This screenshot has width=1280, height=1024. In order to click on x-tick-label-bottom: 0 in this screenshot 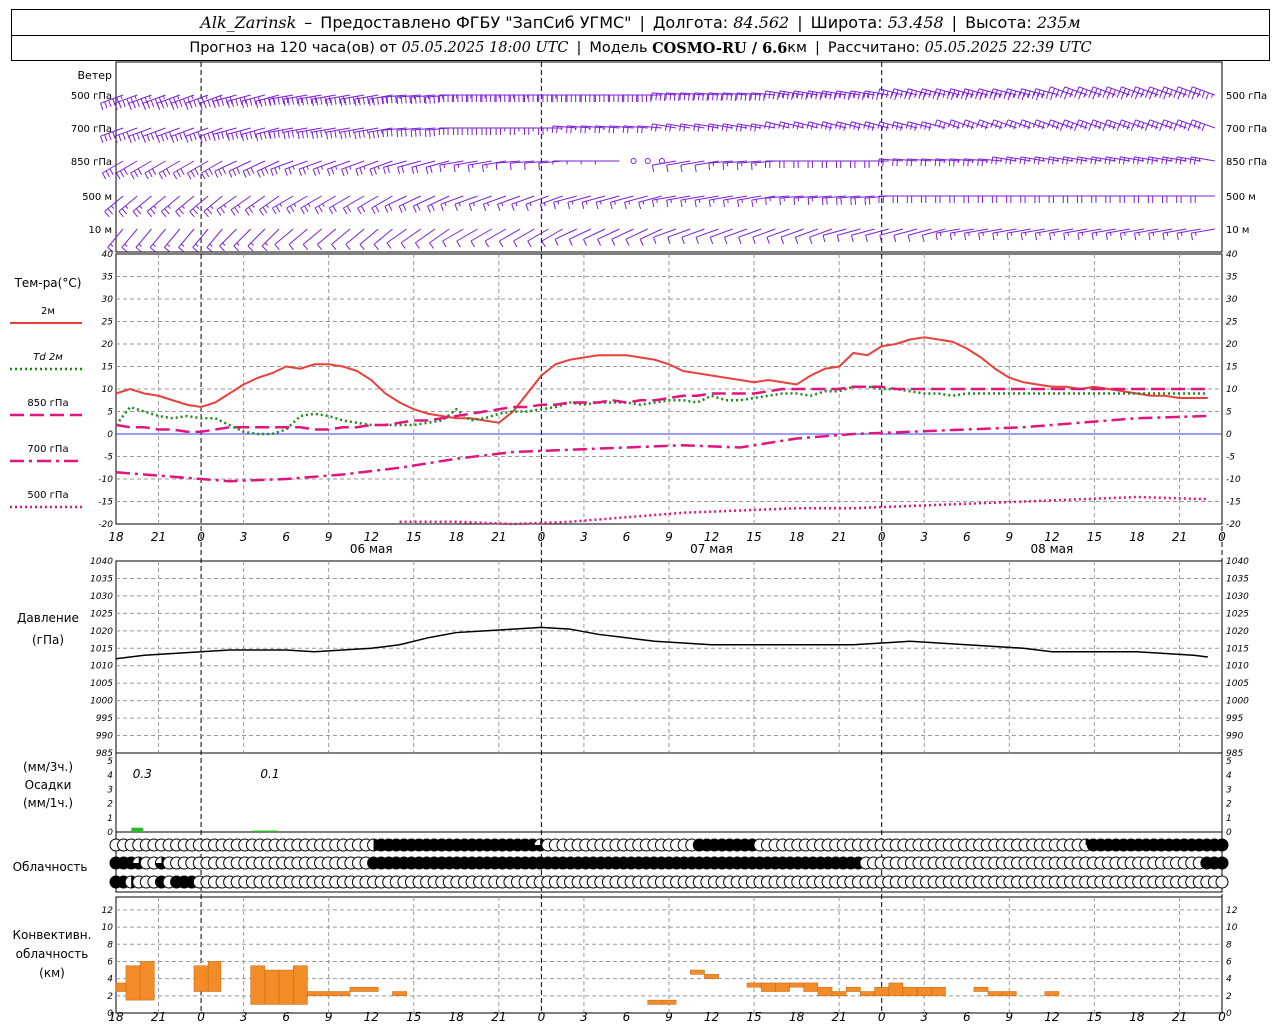, I will do `click(201, 1017)`.